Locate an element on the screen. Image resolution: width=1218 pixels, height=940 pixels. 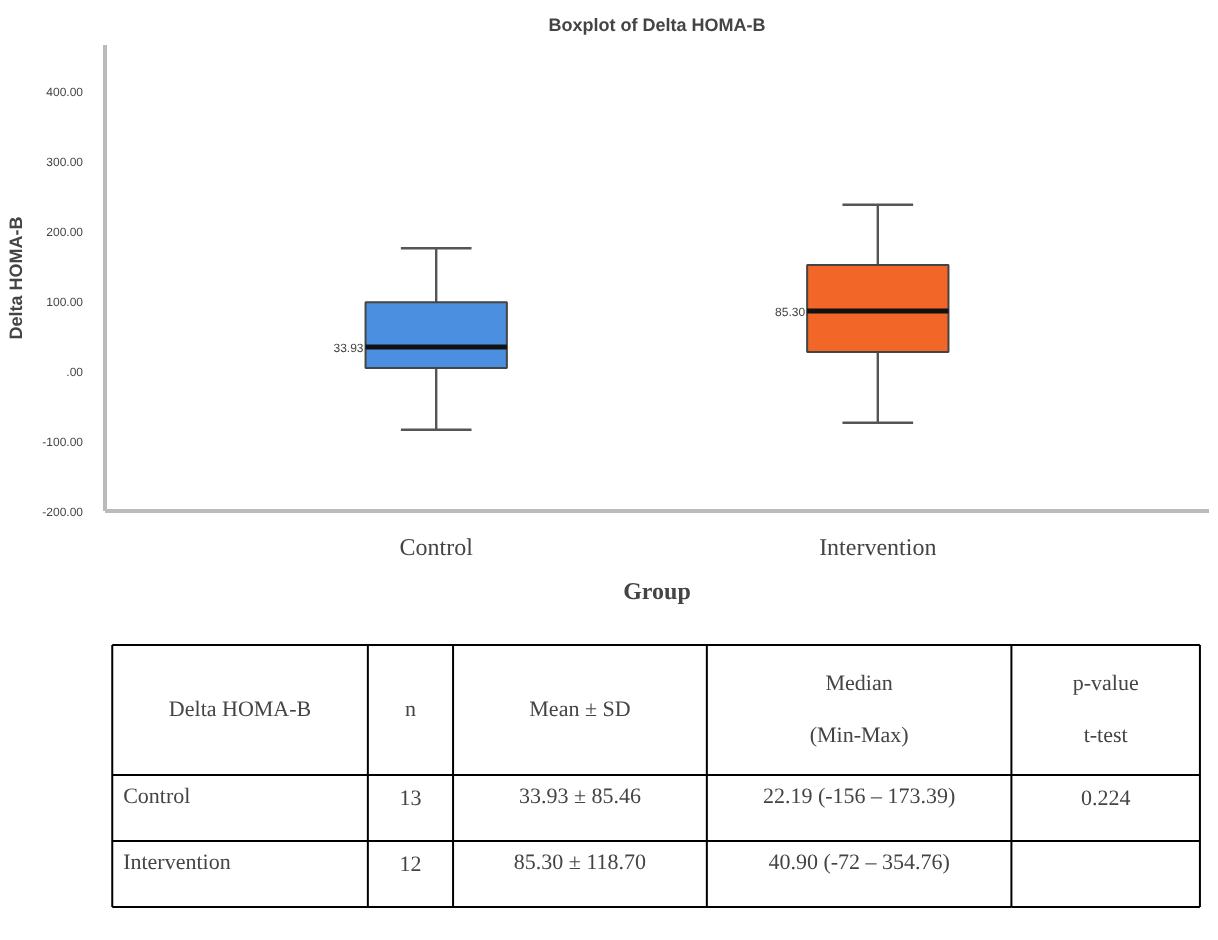
text: Median (Min-Max) is located at coordinates (859, 710).